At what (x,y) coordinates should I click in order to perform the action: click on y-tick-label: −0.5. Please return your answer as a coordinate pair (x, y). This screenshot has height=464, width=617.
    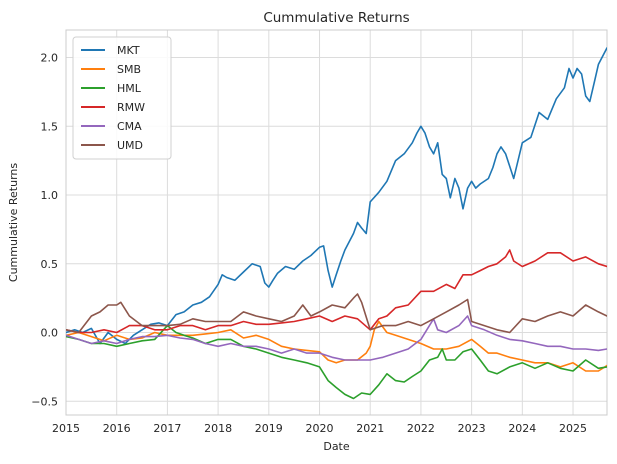
    Looking at the image, I should click on (44, 401).